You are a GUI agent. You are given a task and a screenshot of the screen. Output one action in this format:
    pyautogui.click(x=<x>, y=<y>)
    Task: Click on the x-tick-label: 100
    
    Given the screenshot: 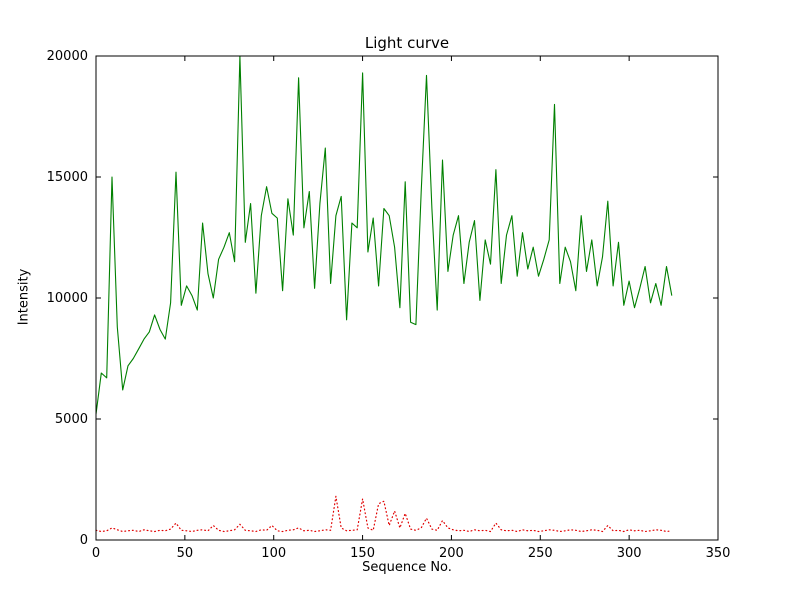 What is the action you would take?
    pyautogui.click(x=273, y=553)
    